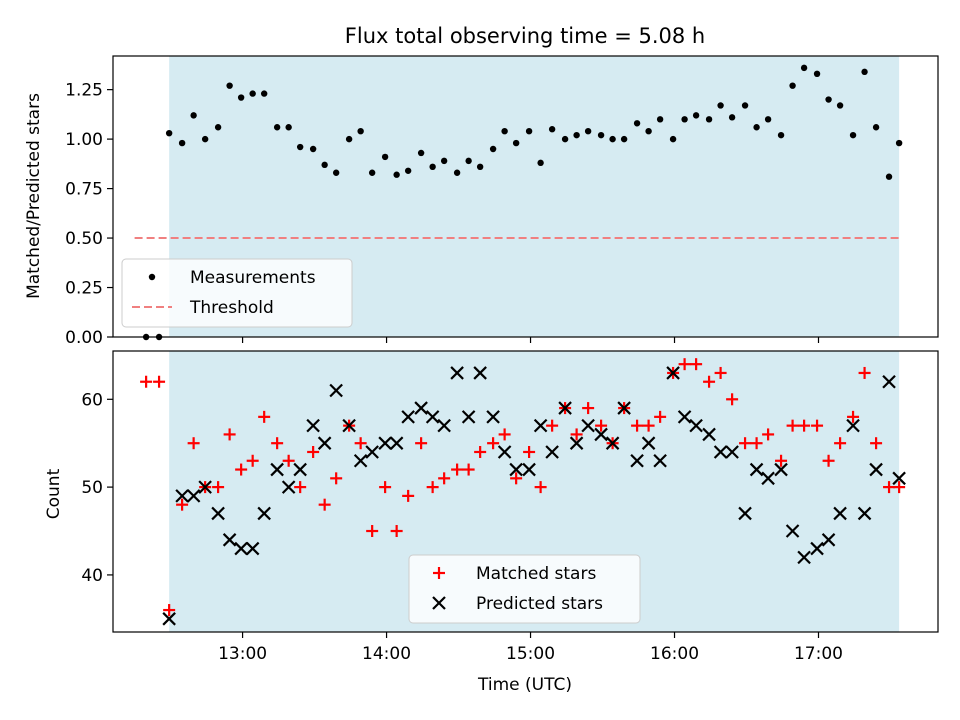 This screenshot has height=720, width=960. Describe the element at coordinates (253, 278) in the screenshot. I see `legend-label-measurements: Measurements` at that location.